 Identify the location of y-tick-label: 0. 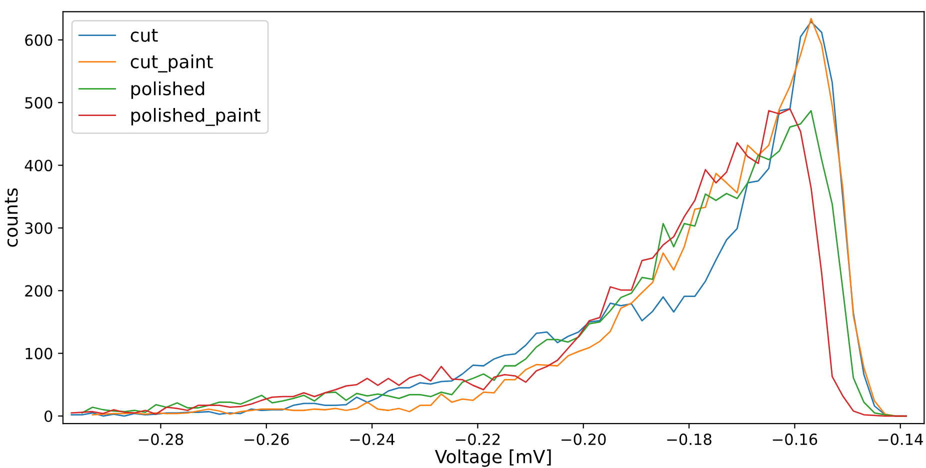
(48, 416).